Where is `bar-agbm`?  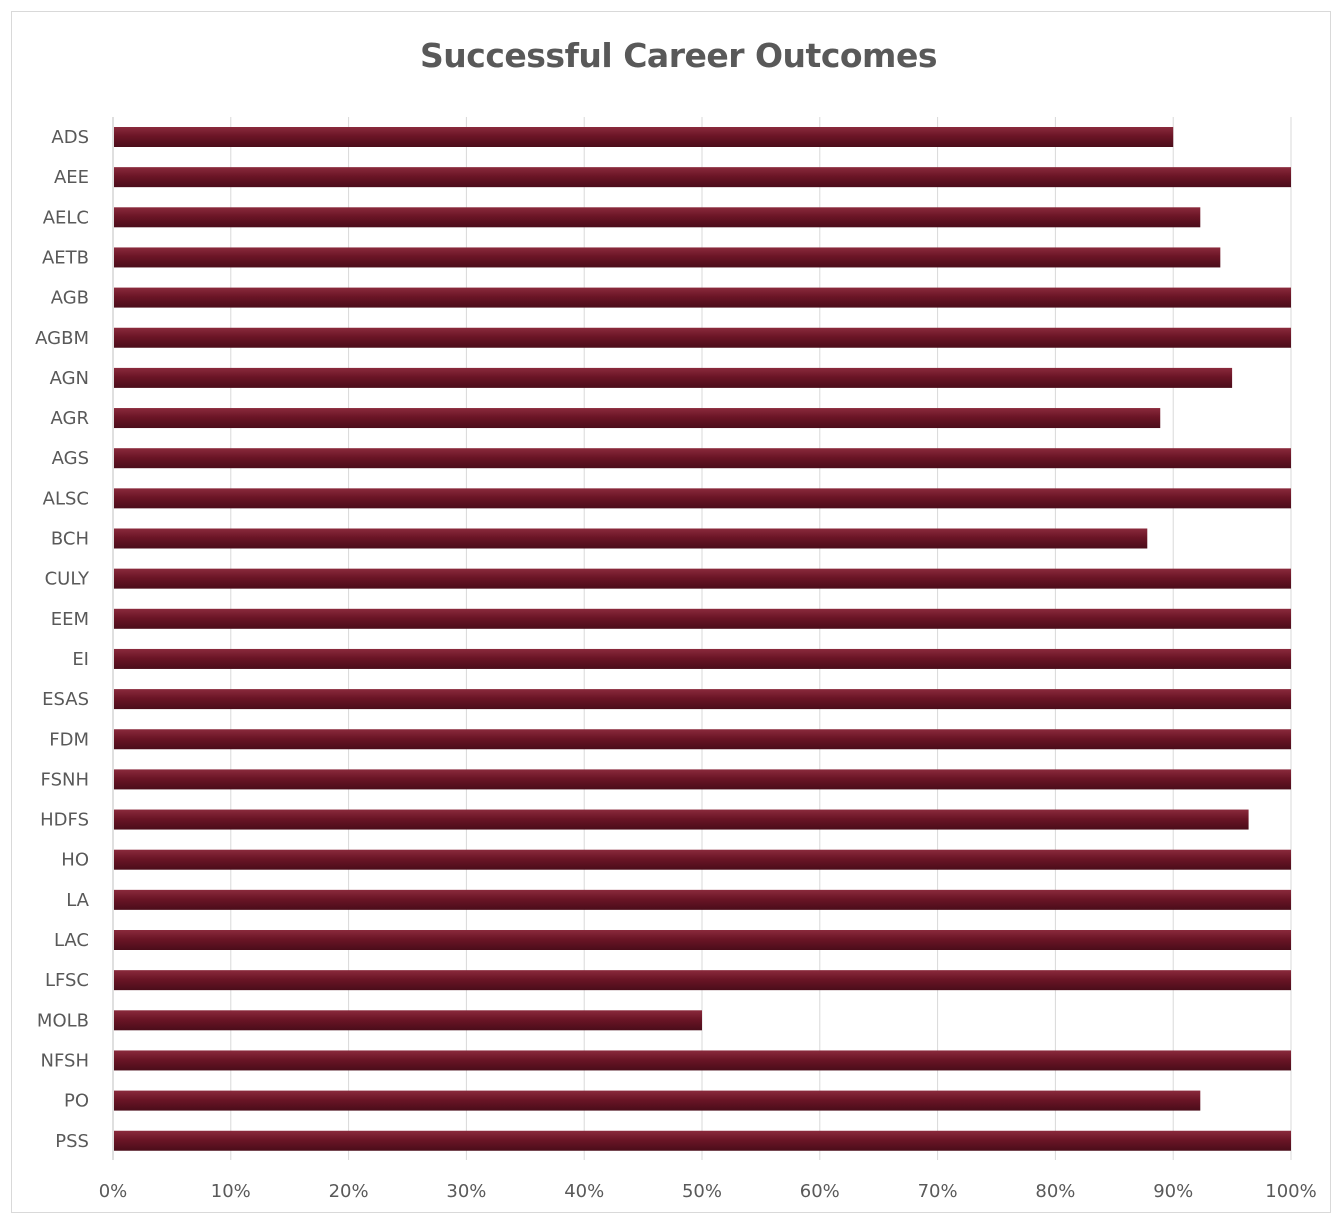
bar-agbm is located at coordinates (702, 337).